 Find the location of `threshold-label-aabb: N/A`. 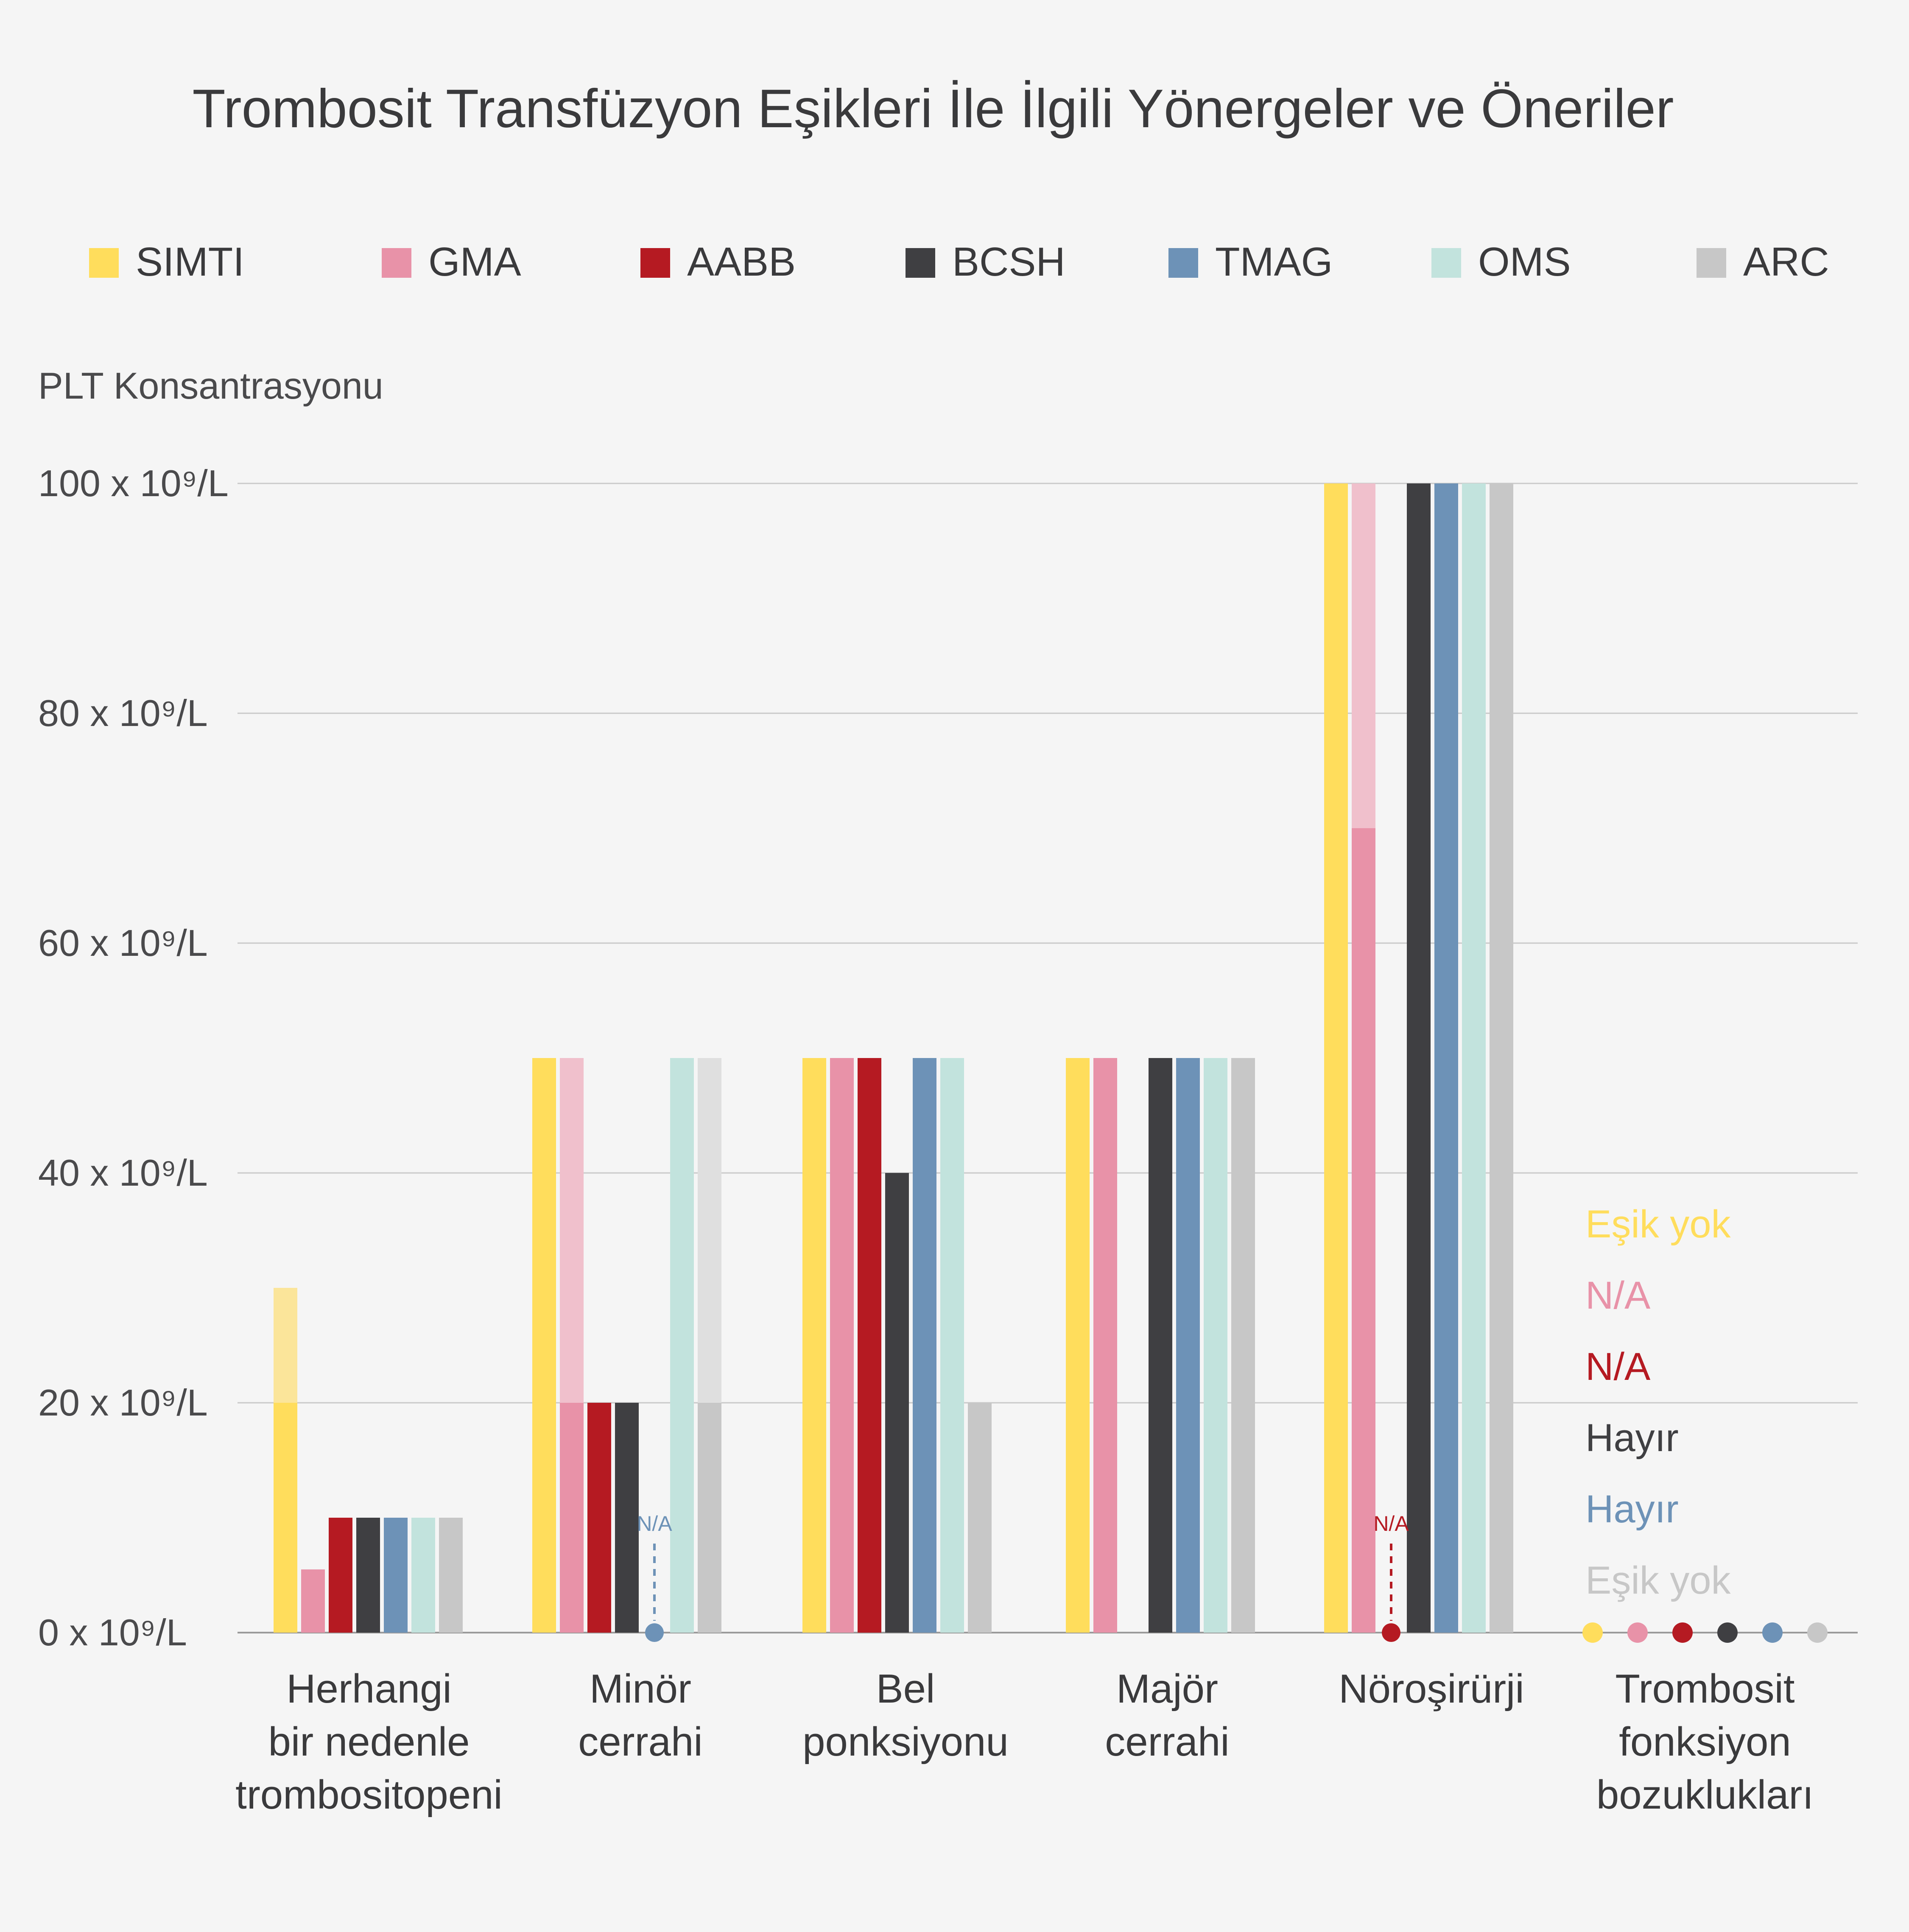

threshold-label-aabb: N/A is located at coordinates (1618, 1366).